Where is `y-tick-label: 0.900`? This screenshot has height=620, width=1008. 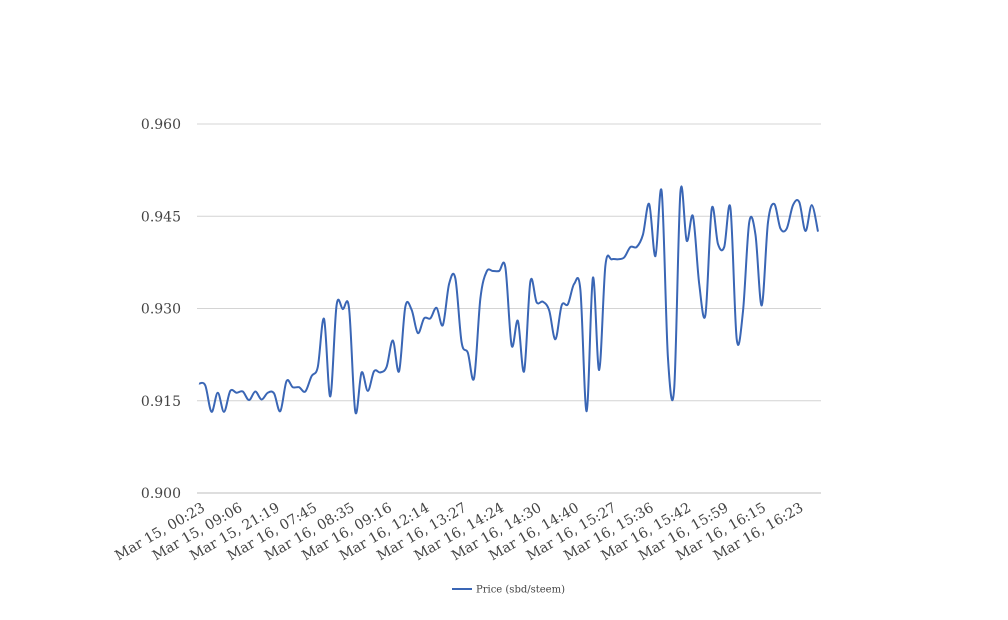 y-tick-label: 0.900 is located at coordinates (161, 494).